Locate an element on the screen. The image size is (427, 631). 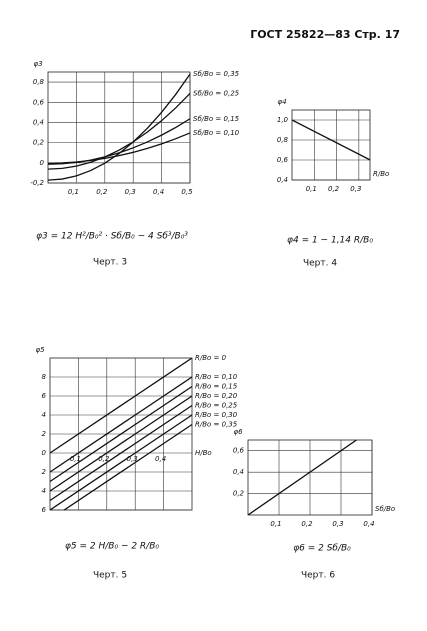
page-header: ГОСТ 25822—83 Стр. 17 is located at coordinates (325, 34).